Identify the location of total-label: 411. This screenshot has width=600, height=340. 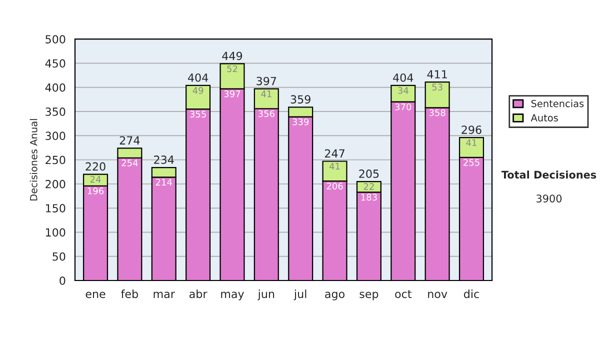
(437, 74).